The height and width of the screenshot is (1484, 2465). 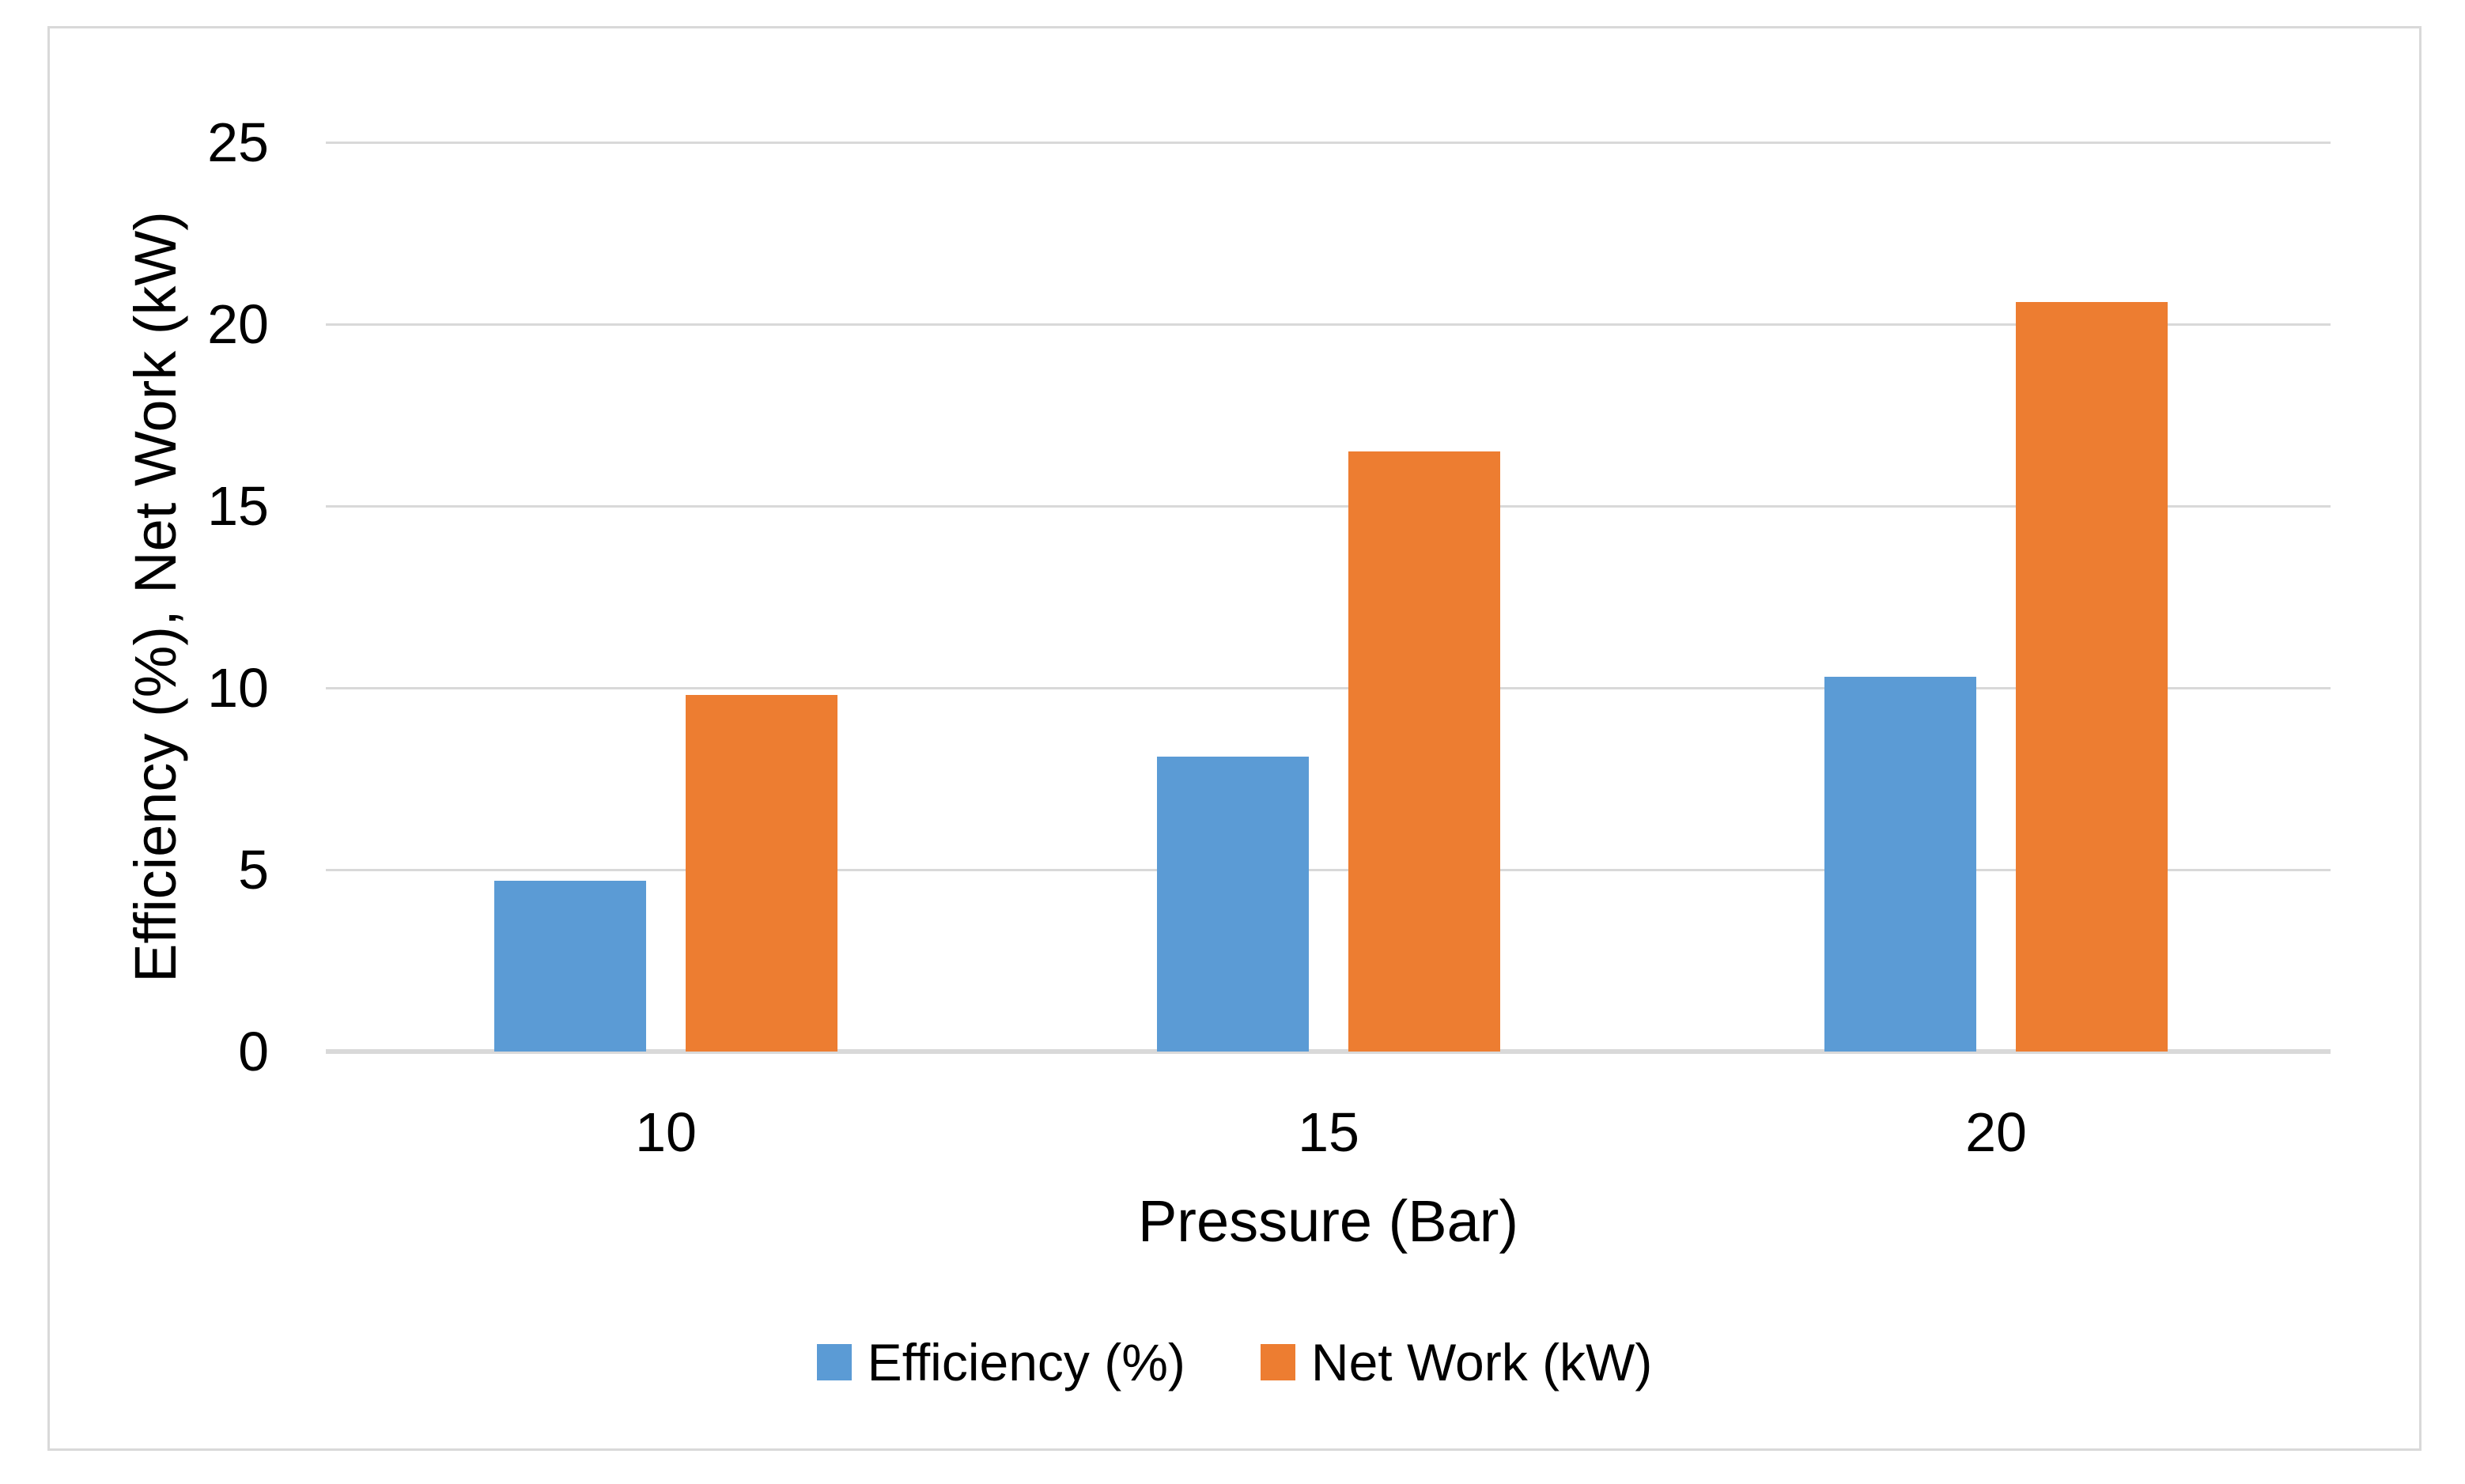 I want to click on legend-swatch-network, so click(x=1277, y=1362).